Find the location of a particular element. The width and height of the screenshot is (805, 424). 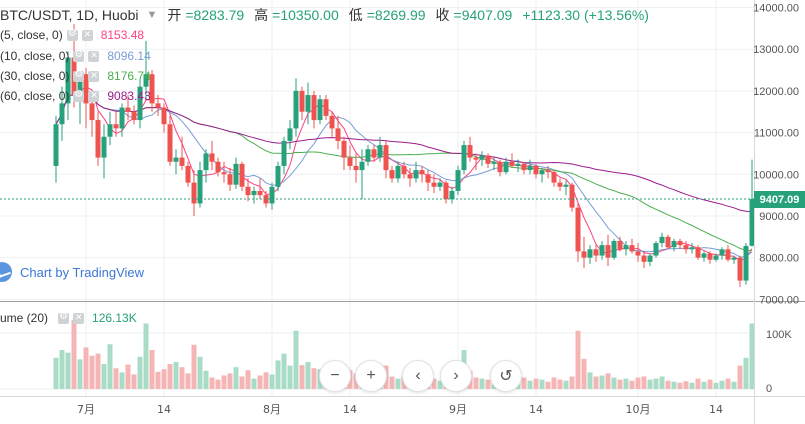

ma30-legend: (30, close, 0) 8176.74 is located at coordinates (75, 76).